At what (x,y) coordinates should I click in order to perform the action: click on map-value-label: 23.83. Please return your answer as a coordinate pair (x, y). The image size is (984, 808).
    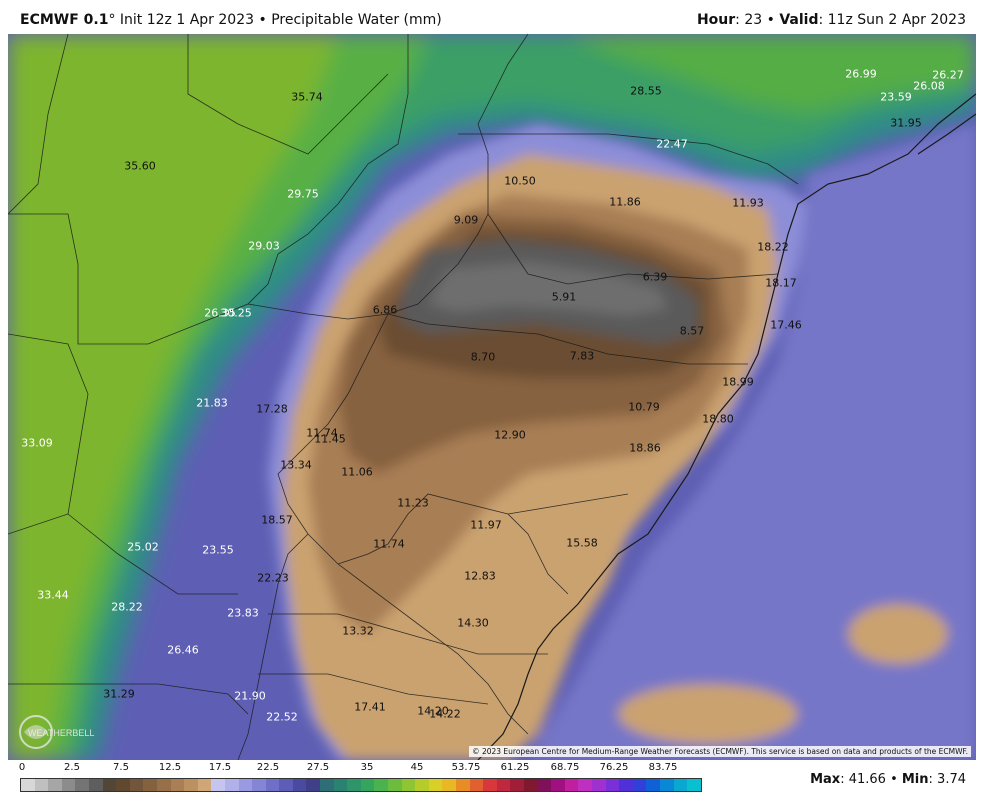
    Looking at the image, I should click on (243, 613).